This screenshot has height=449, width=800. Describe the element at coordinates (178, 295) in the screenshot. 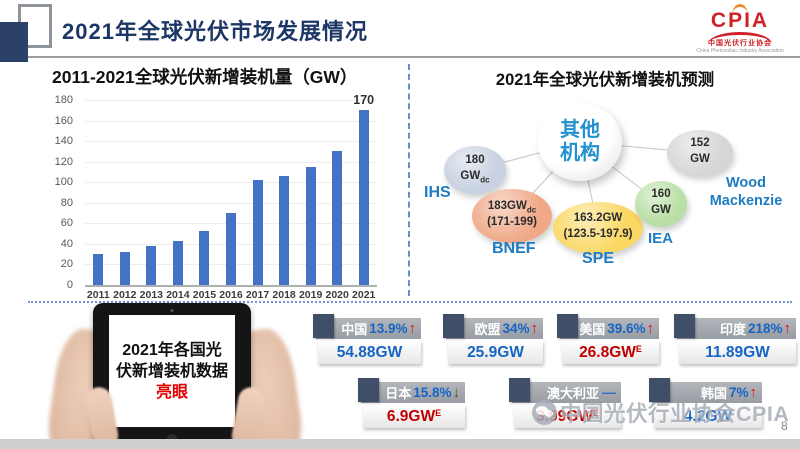

I see `x-tick-label: 2014` at that location.